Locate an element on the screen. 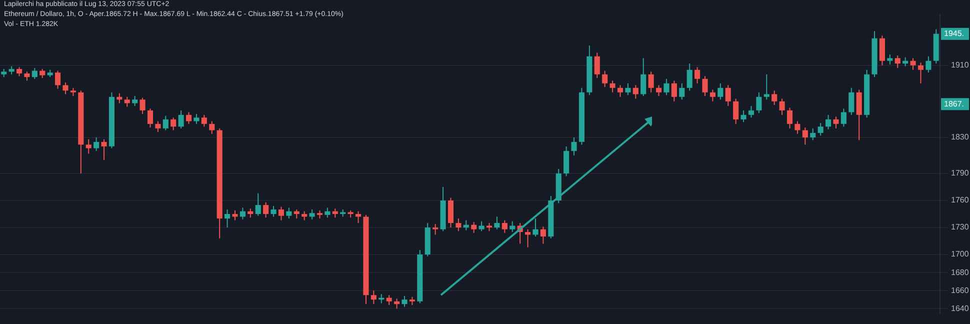  y-tick-label: 1830 is located at coordinates (960, 137).